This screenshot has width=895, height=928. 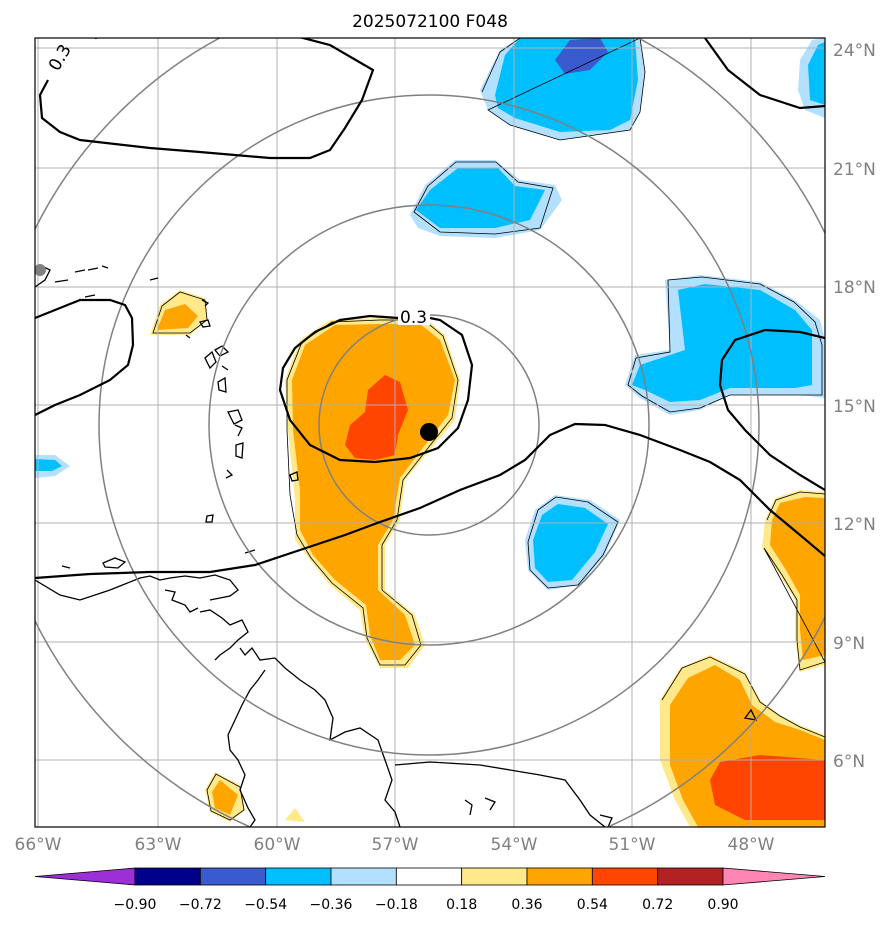 What do you see at coordinates (200, 905) in the screenshot?
I see `colorbar-tick-label: −0.72` at bounding box center [200, 905].